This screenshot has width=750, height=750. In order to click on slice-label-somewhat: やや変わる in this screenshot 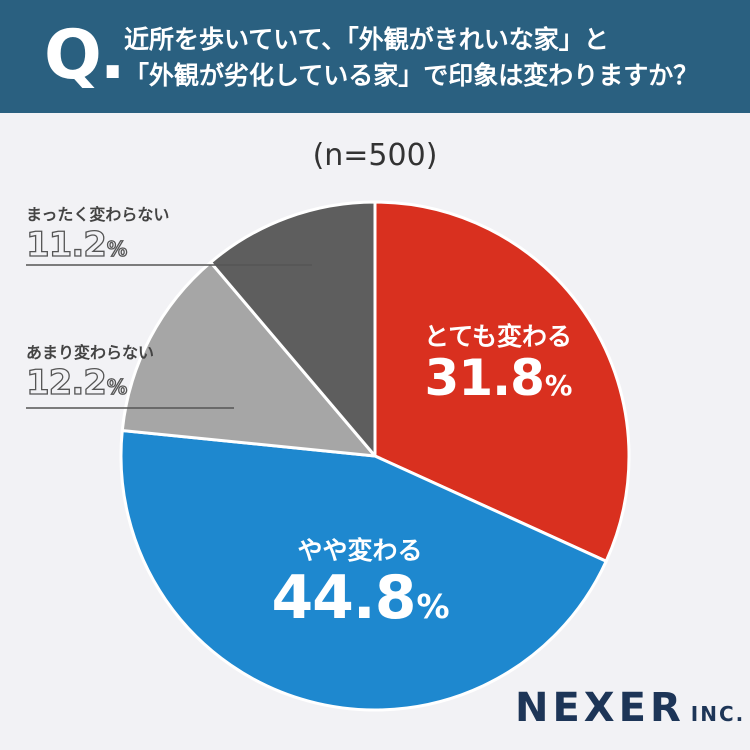, I will do `click(360, 550)`.